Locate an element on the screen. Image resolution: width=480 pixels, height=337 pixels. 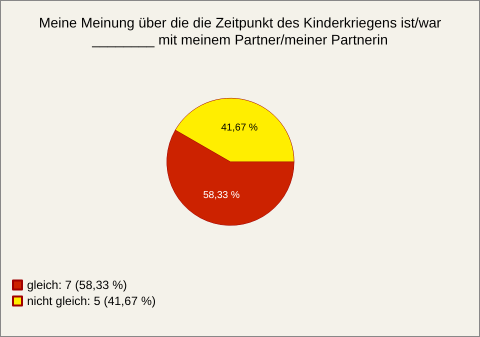
legend-label: gleich: 7 (58,33 %) is located at coordinates (77, 285).